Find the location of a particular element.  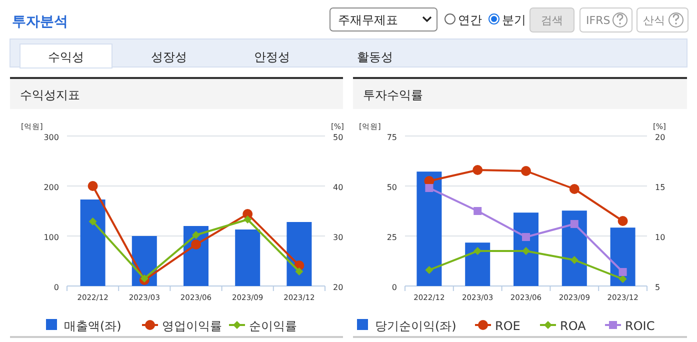

y-tick-label: 75 is located at coordinates (391, 137).